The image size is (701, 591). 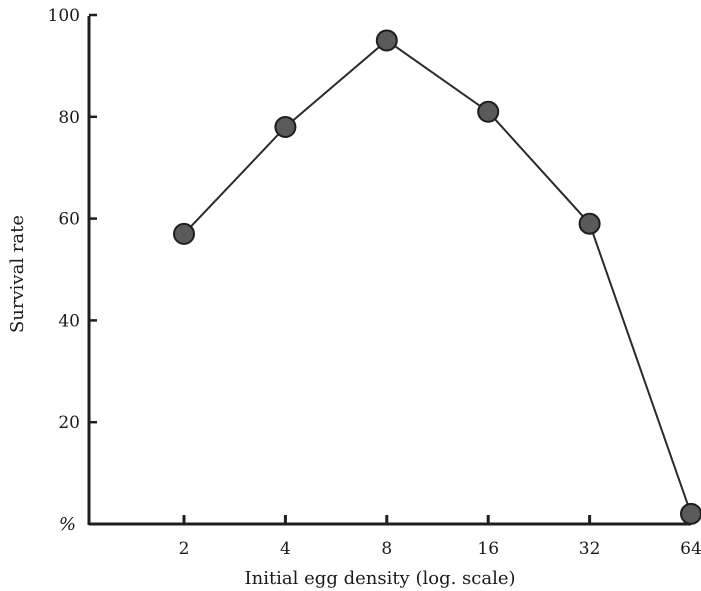 I want to click on y-tick-label: 20, so click(x=69, y=423).